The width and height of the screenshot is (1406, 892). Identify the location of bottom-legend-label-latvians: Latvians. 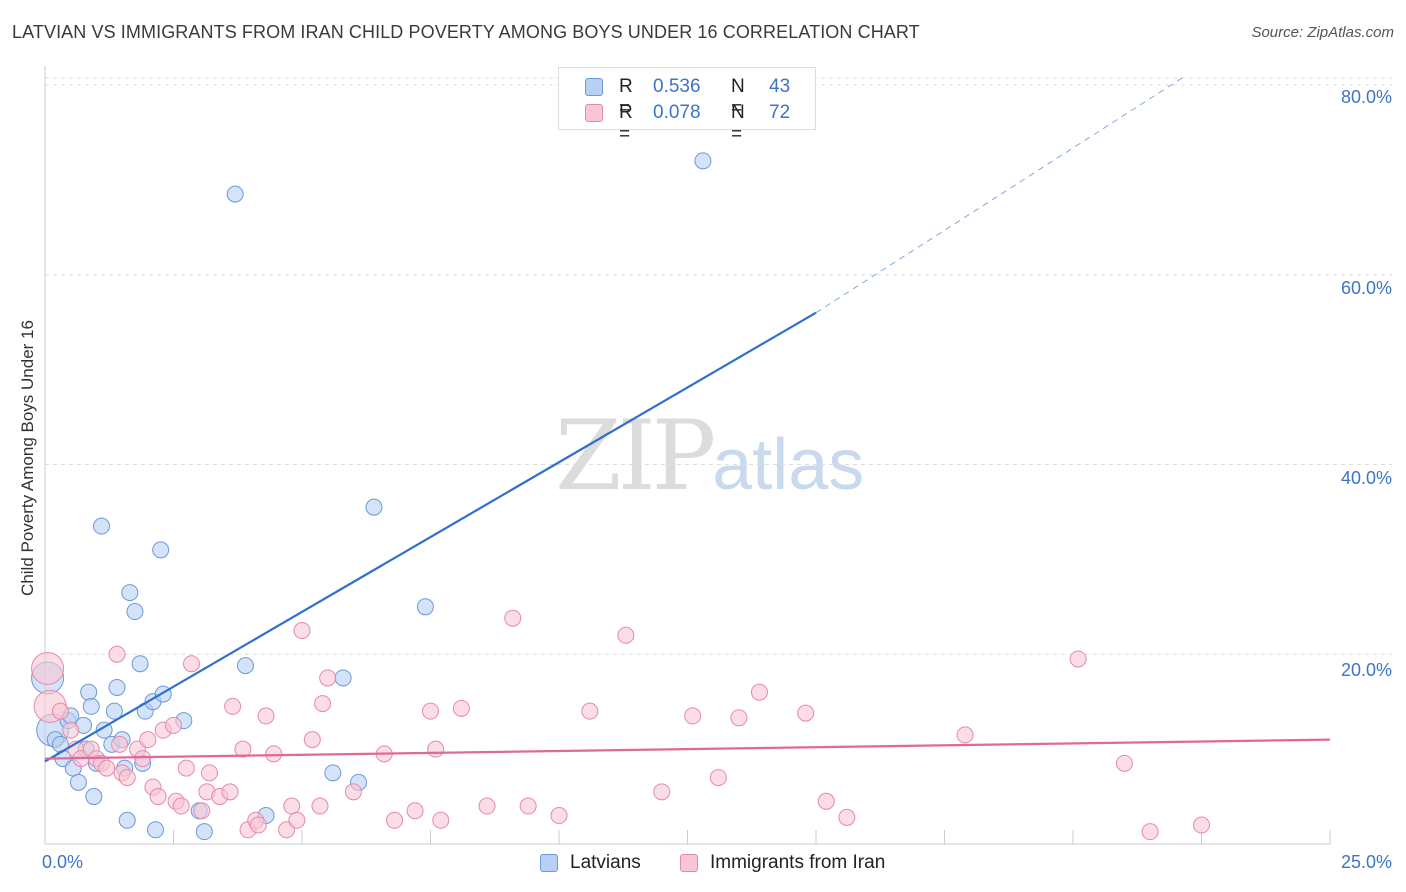
(605, 862).